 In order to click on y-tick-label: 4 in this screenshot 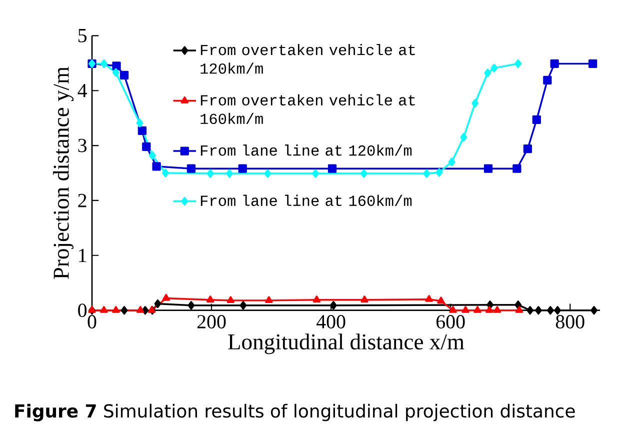, I will do `click(82, 91)`.